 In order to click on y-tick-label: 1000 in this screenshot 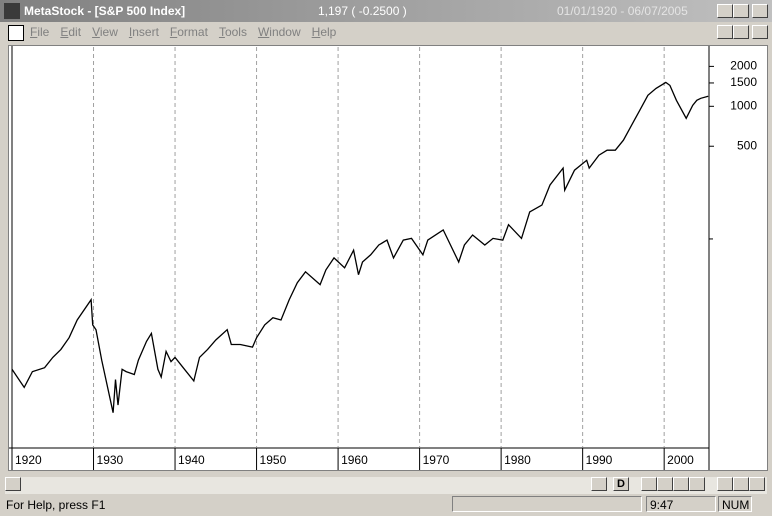, I will do `click(743, 105)`.